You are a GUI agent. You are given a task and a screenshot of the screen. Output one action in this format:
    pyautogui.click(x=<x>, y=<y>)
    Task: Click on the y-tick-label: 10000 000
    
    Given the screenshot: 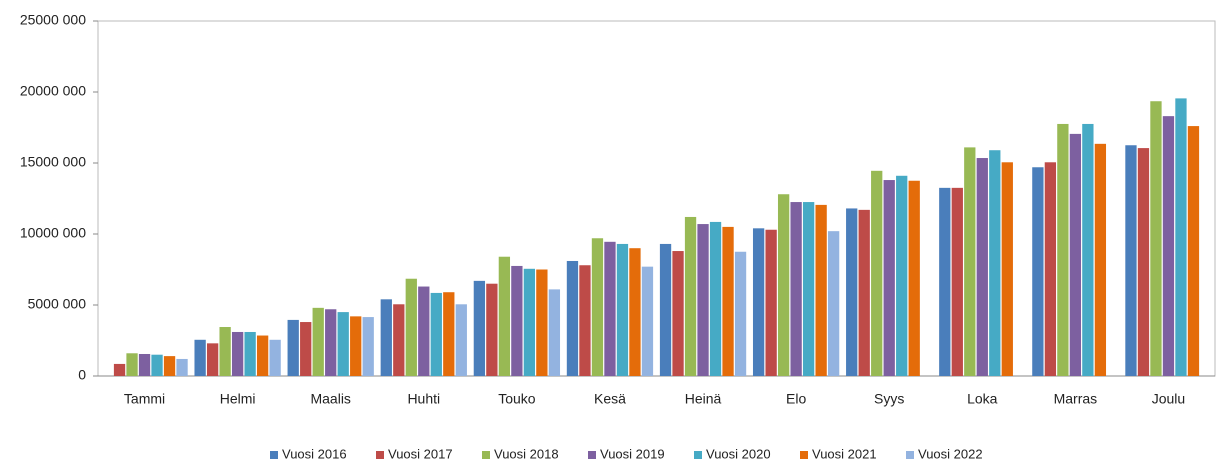 What is the action you would take?
    pyautogui.click(x=53, y=233)
    